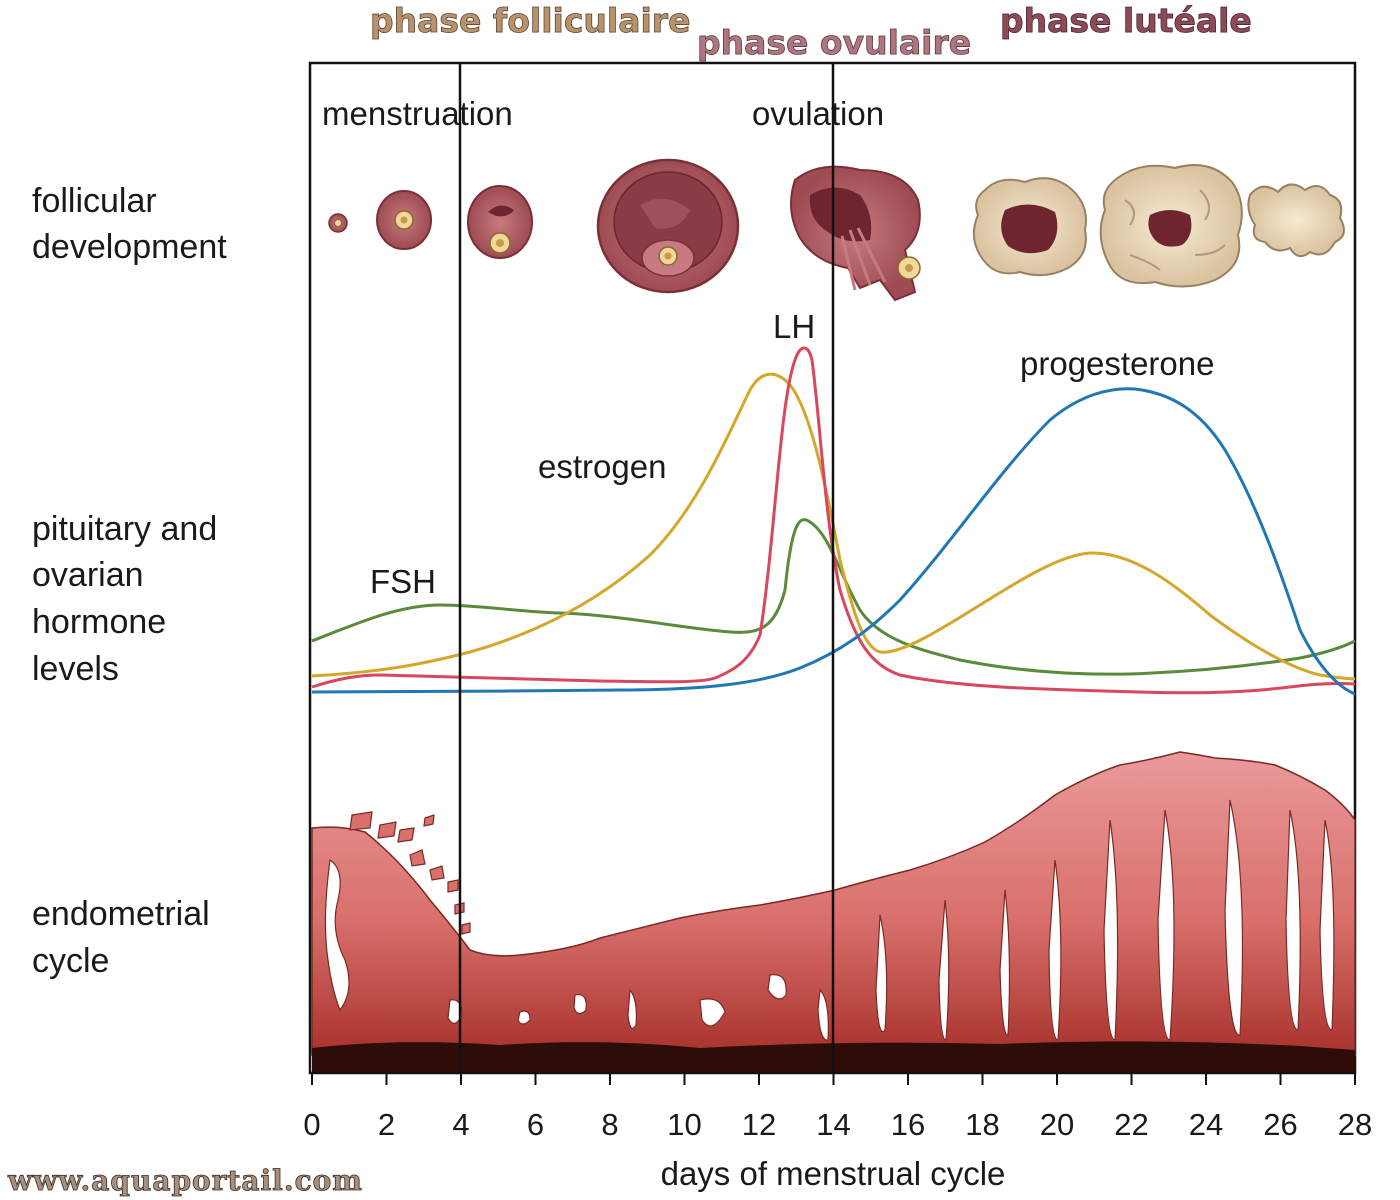 This screenshot has height=1200, width=1400. Describe the element at coordinates (88, 575) in the screenshot. I see `row-label-hormone-2: ovarian` at that location.